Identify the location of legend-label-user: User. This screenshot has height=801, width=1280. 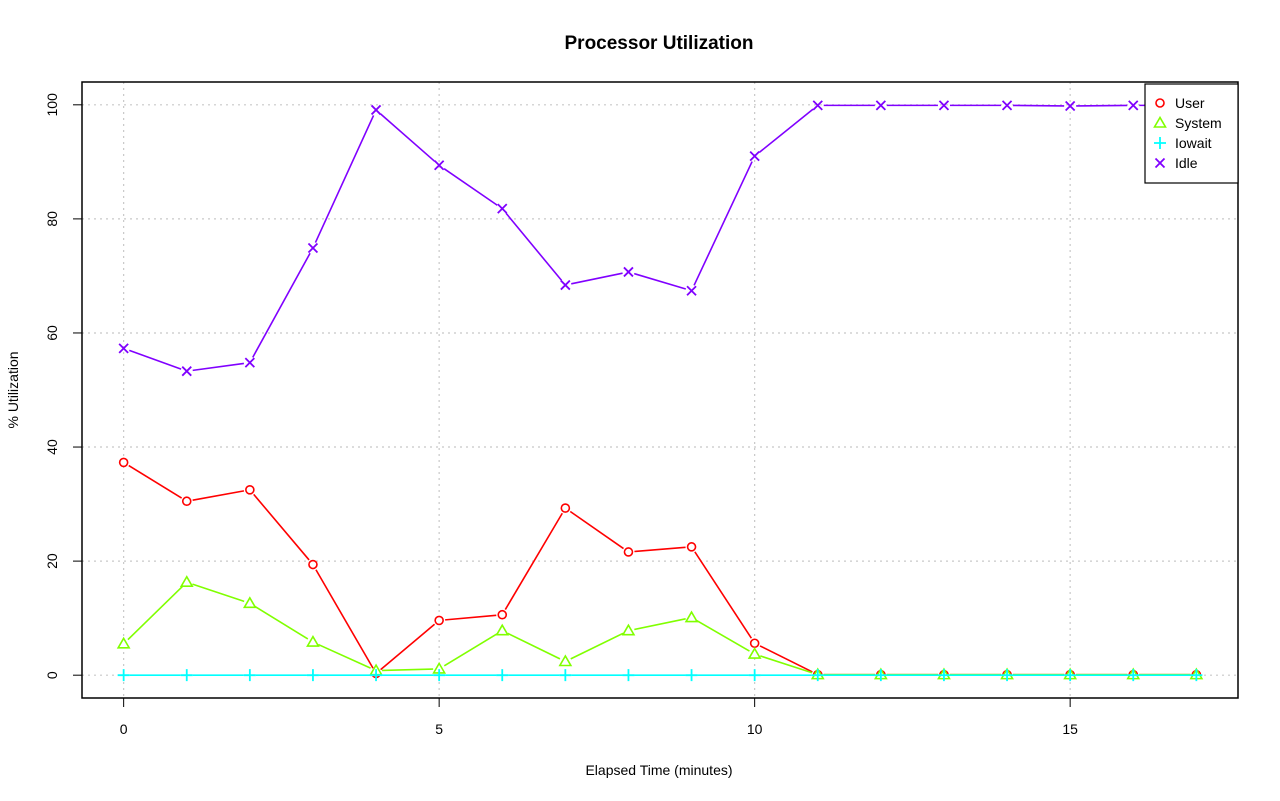
(1190, 103).